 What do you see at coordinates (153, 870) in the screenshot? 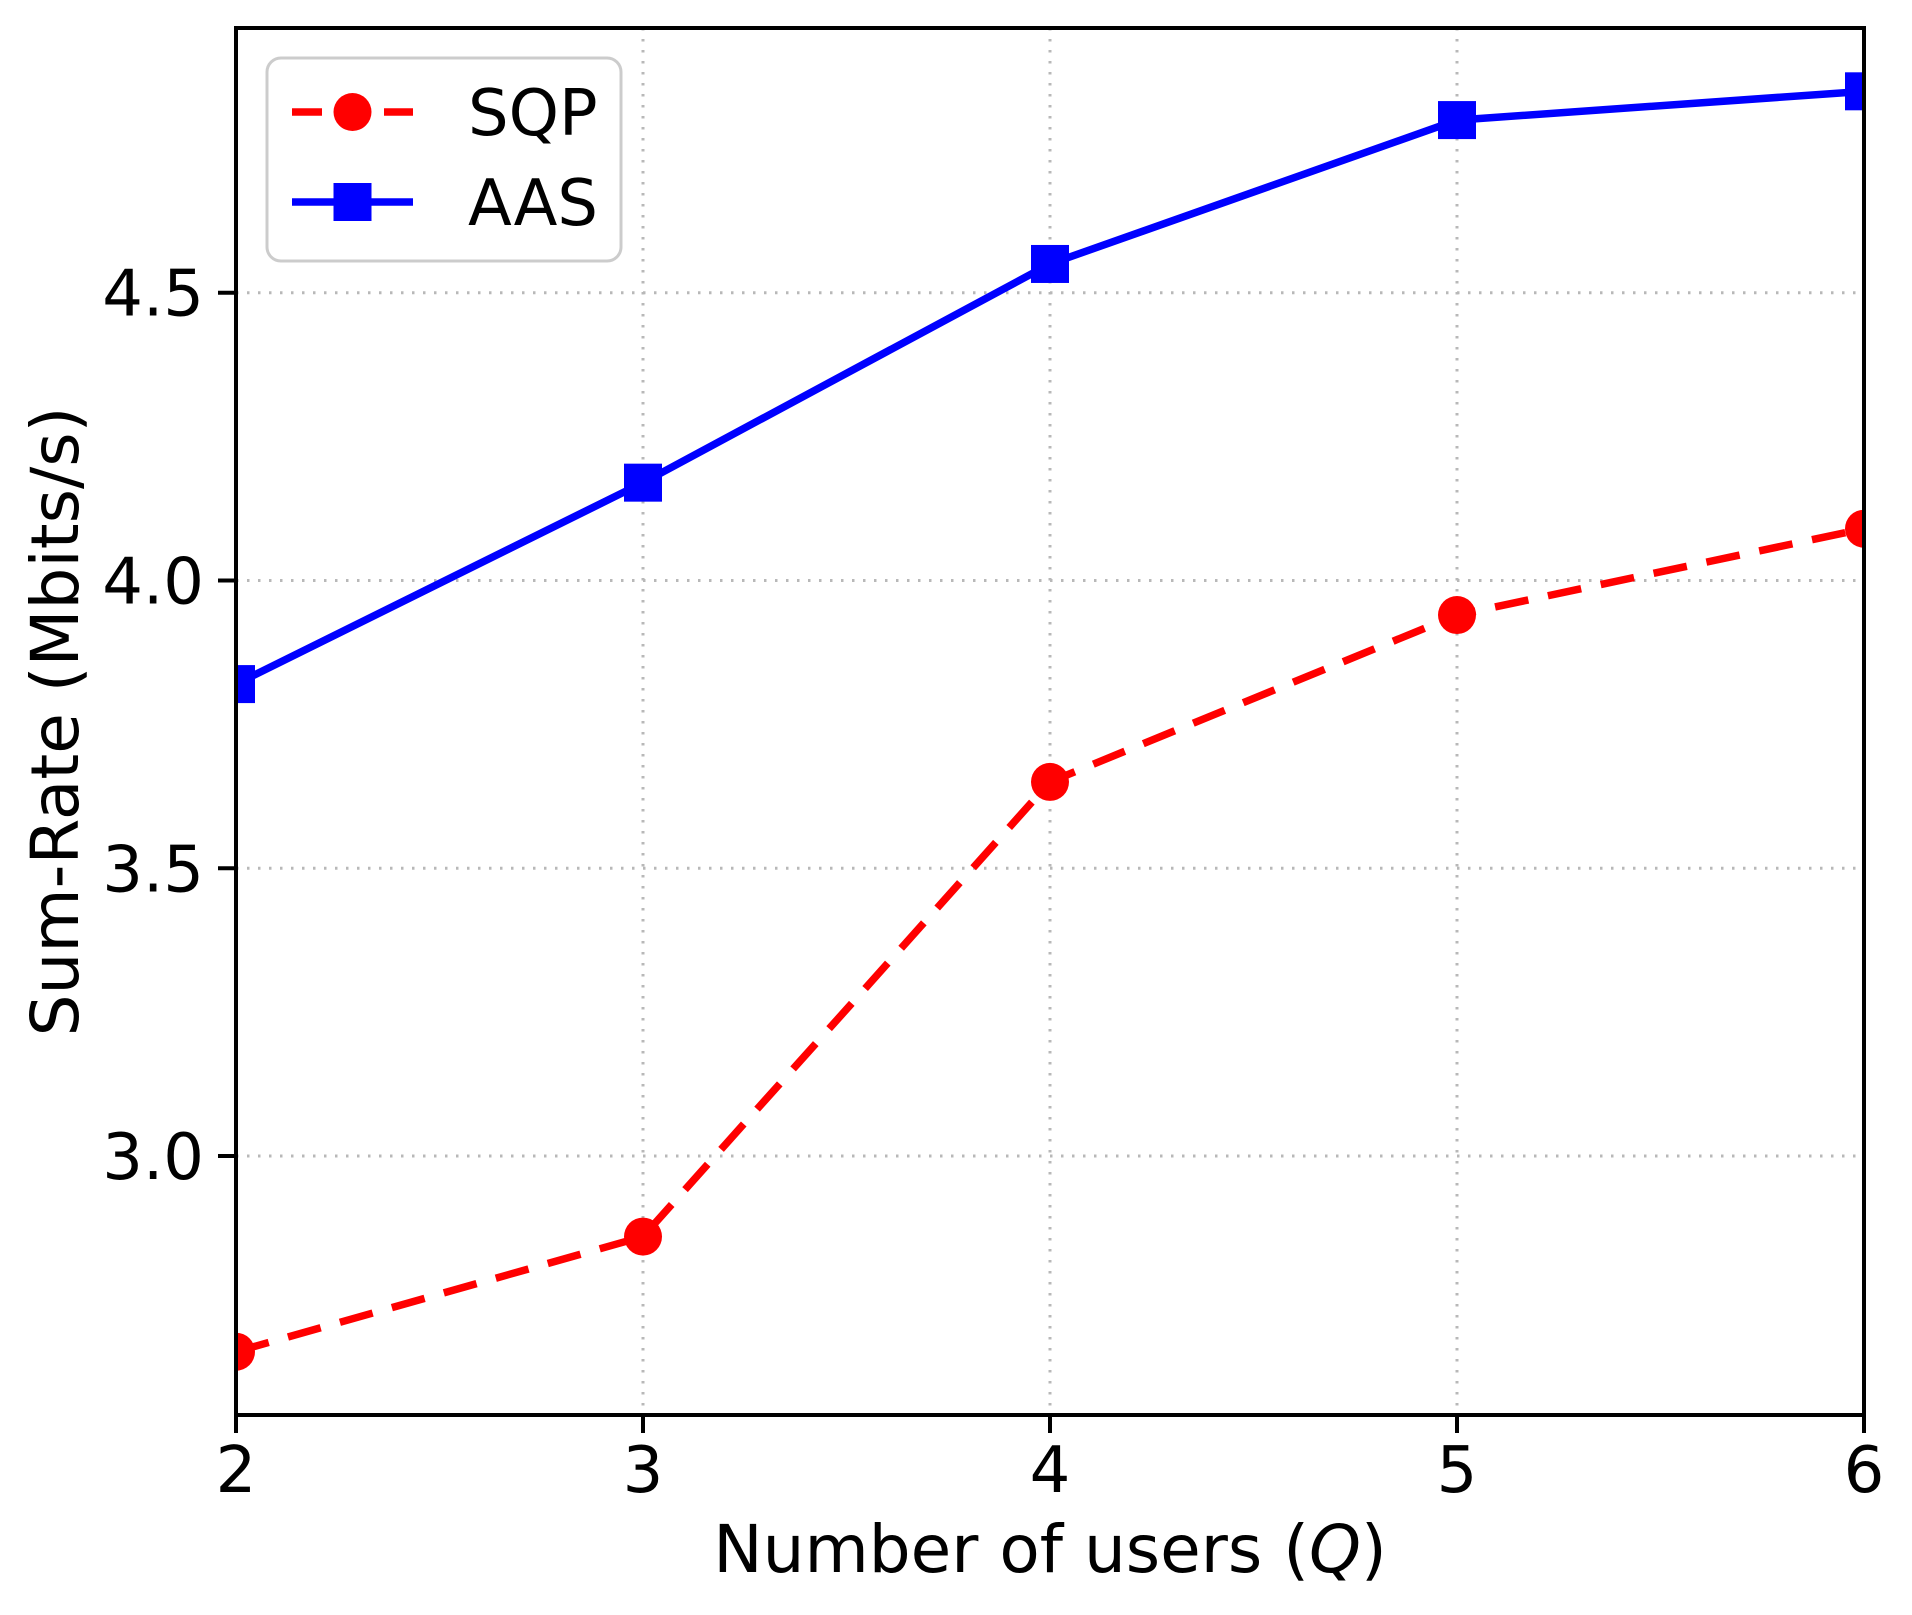
I see `y-tick-label: 3.5` at bounding box center [153, 870].